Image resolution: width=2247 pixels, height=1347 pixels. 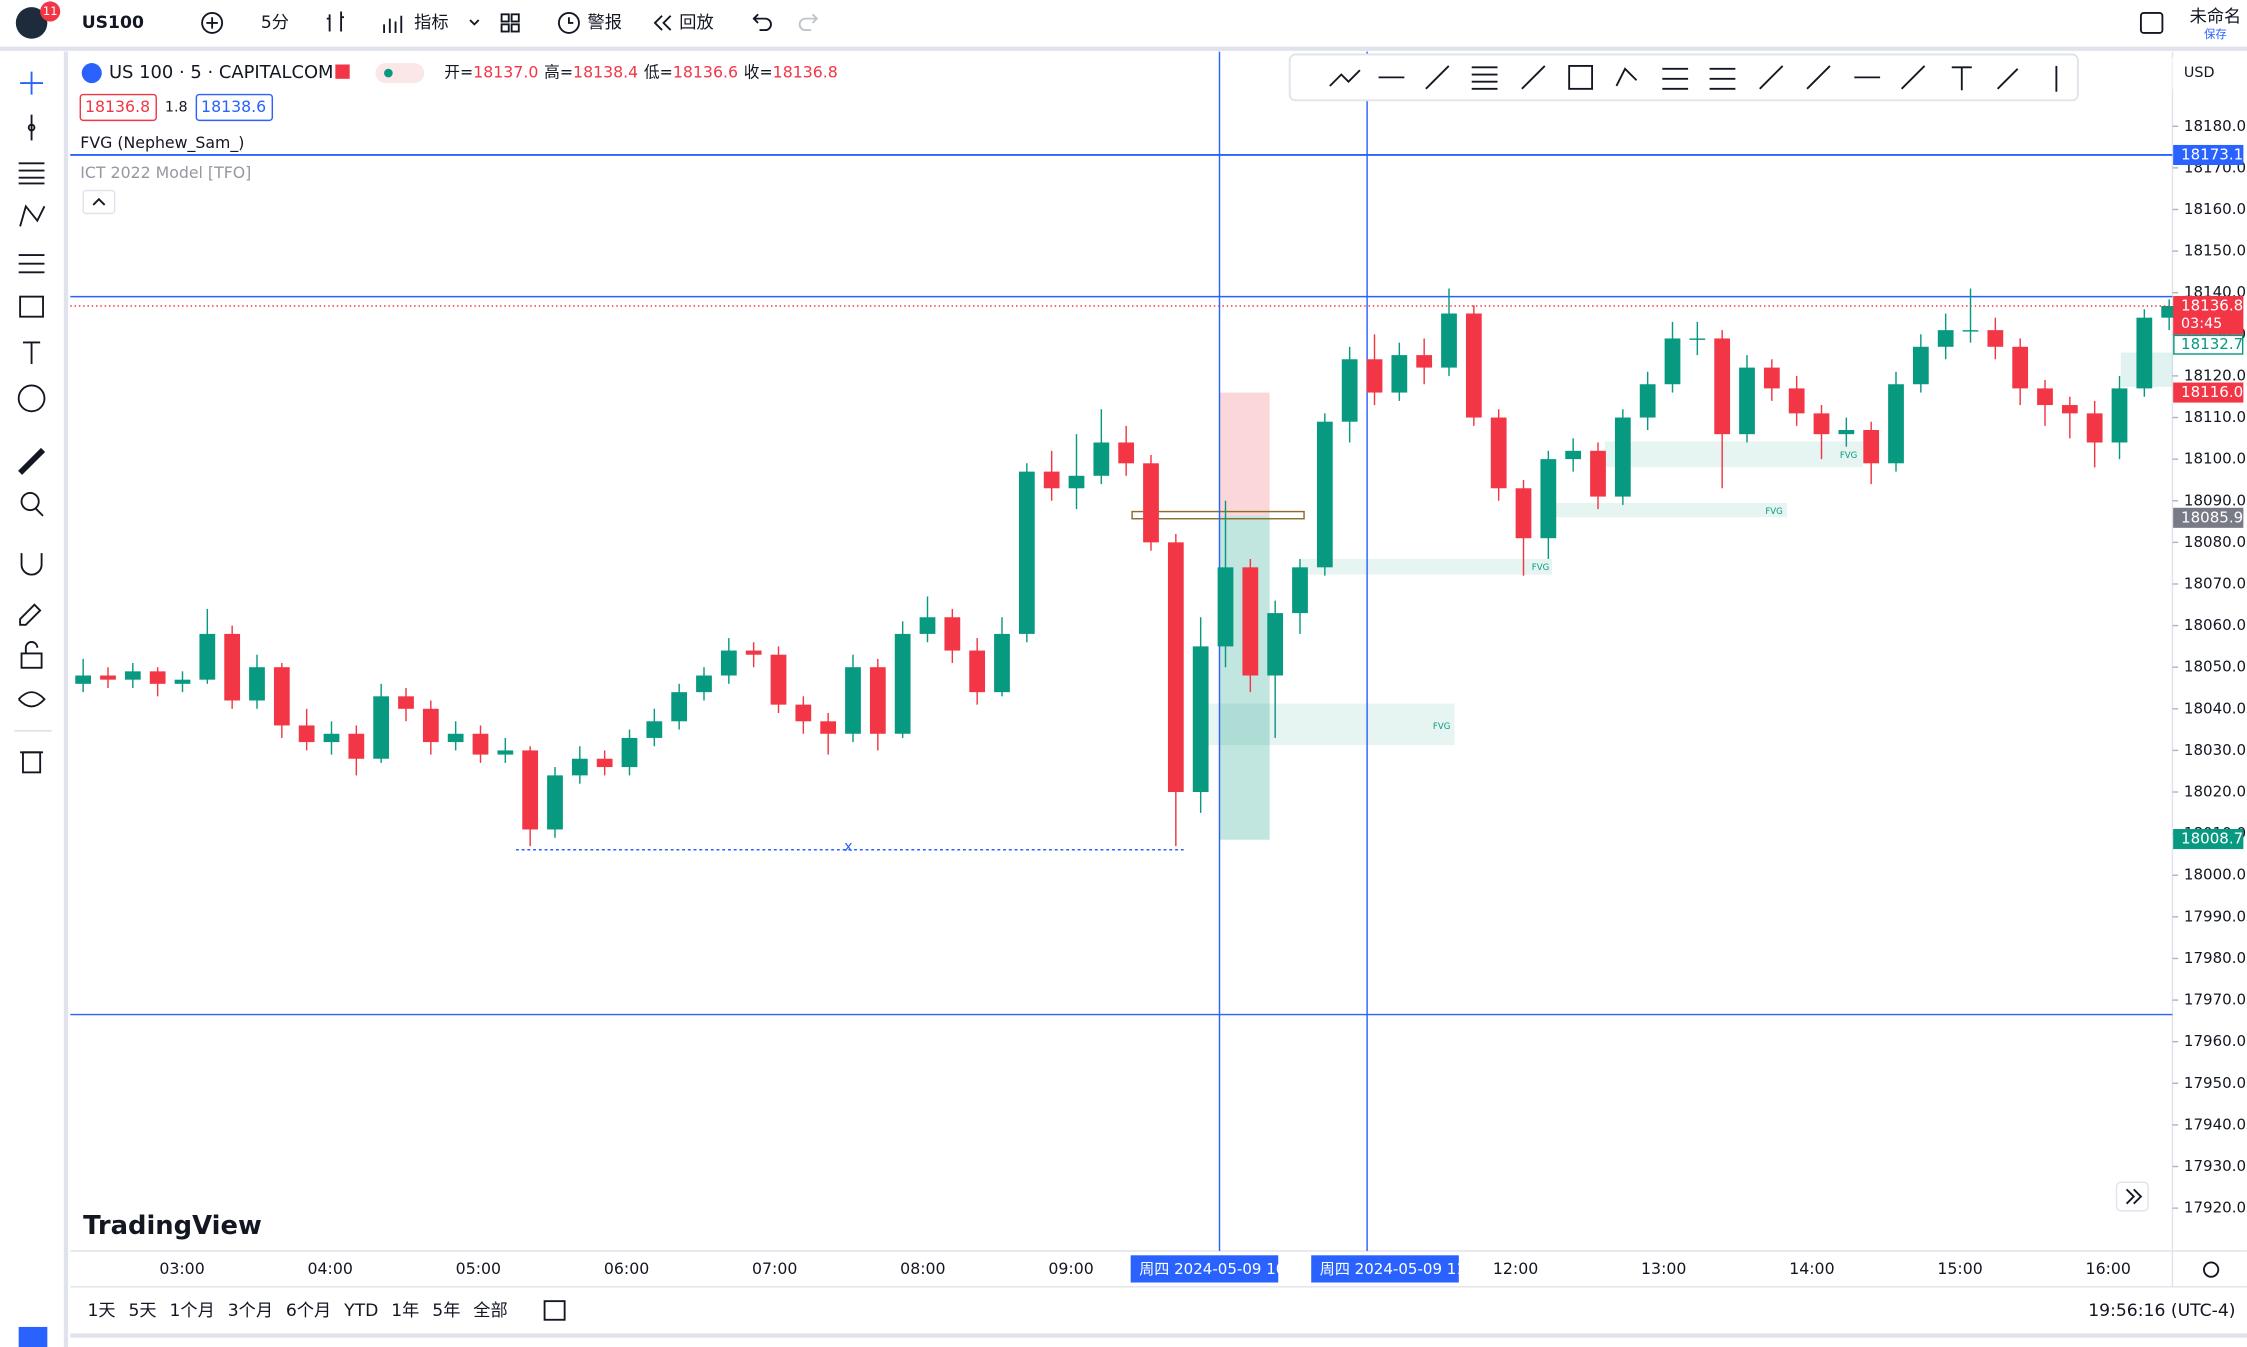 What do you see at coordinates (2215, 375) in the screenshot?
I see `y-tick-label: 18120.0` at bounding box center [2215, 375].